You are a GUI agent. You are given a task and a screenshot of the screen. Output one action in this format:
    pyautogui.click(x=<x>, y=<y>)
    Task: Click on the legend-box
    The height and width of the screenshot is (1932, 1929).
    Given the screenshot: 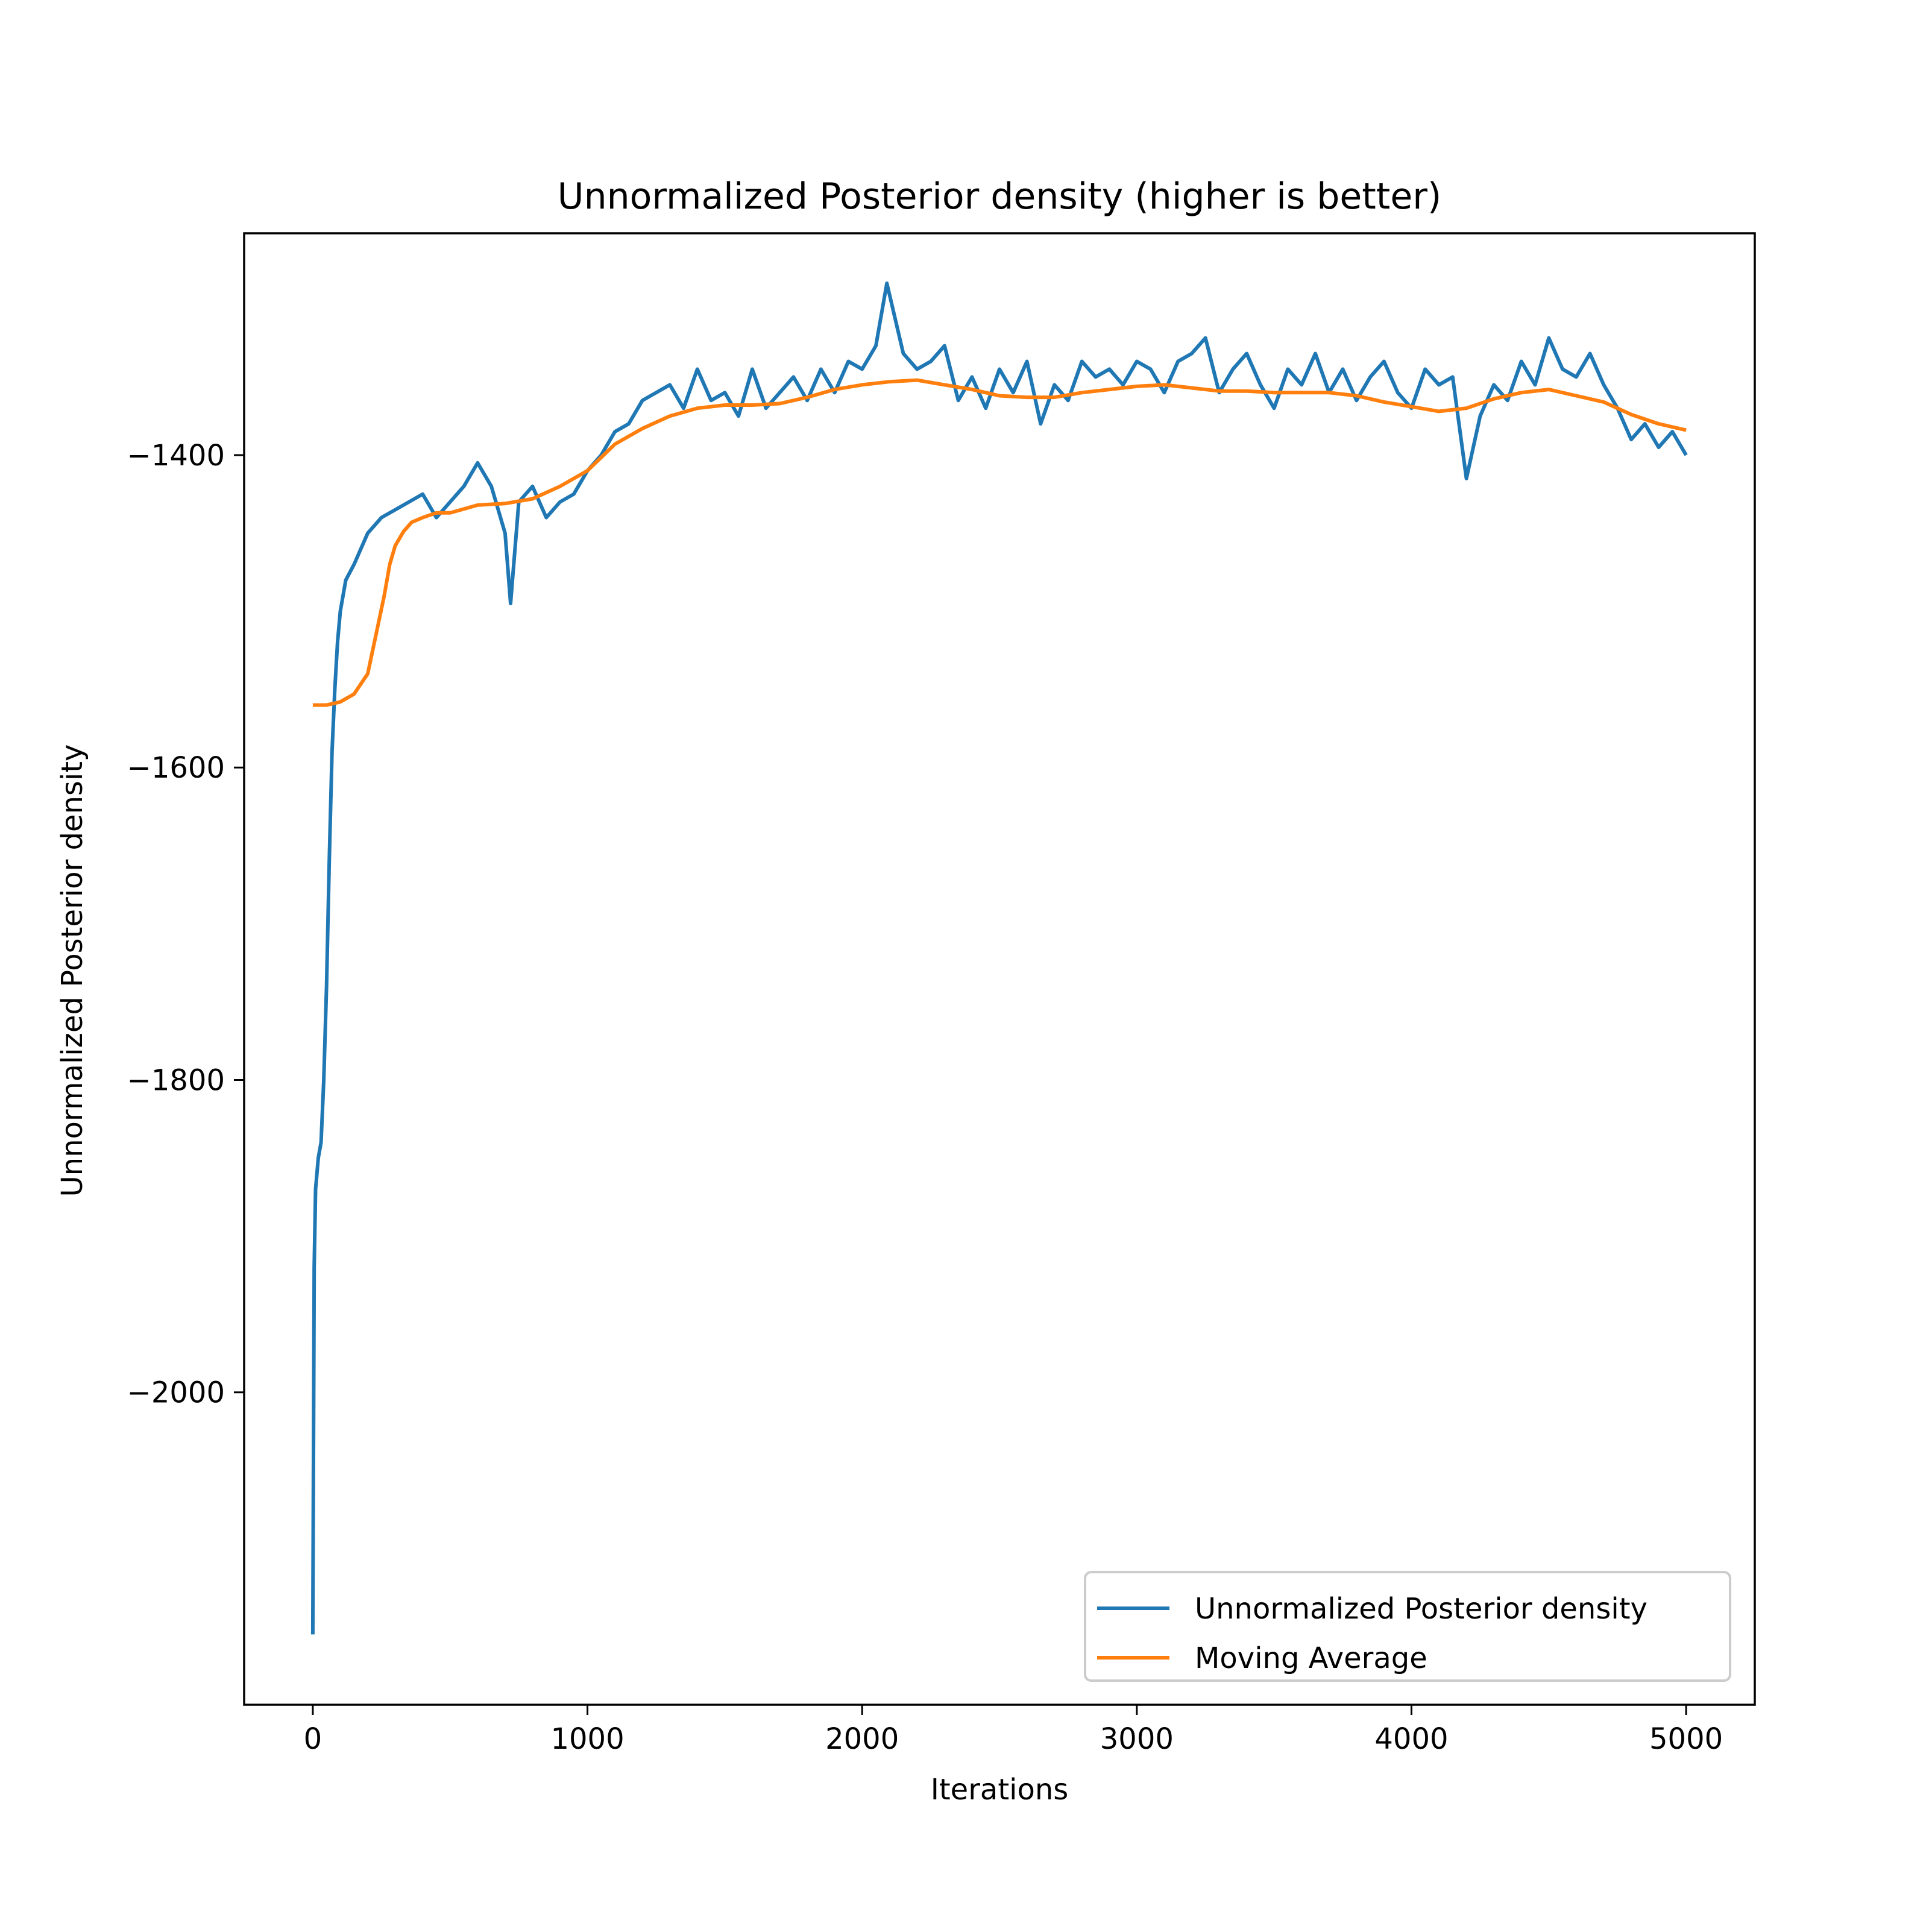 What is the action you would take?
    pyautogui.click(x=1407, y=1626)
    